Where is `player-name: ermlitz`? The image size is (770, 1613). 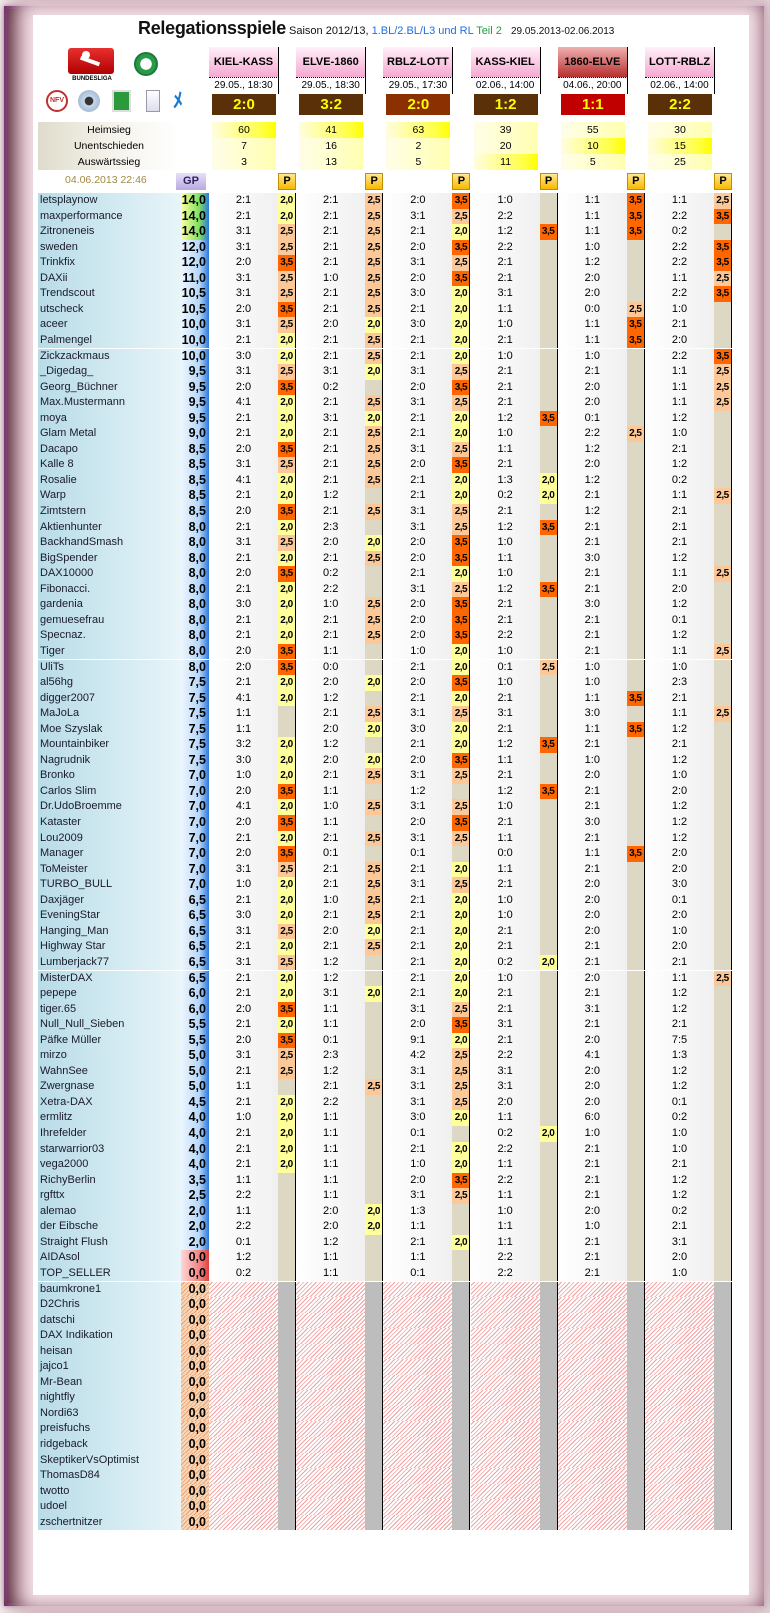 player-name: ermlitz is located at coordinates (109, 1118).